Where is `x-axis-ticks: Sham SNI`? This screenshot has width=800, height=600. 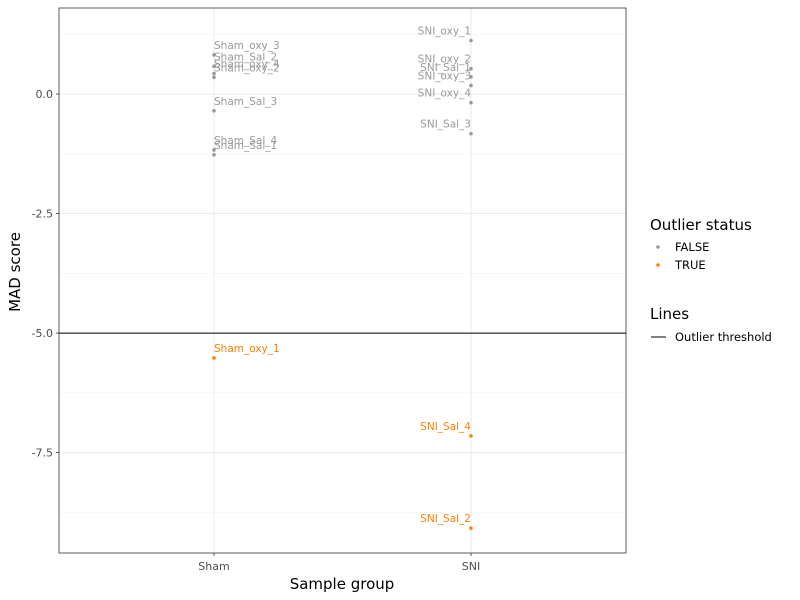
x-axis-ticks: Sham SNI is located at coordinates (339, 563).